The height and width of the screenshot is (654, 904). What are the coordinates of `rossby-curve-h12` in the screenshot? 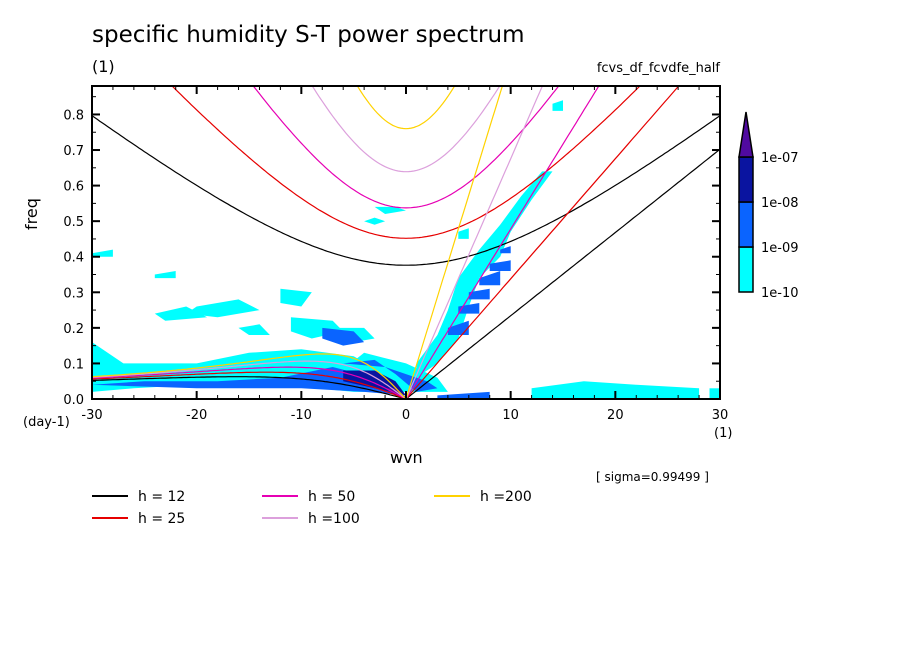 It's located at (249, 387).